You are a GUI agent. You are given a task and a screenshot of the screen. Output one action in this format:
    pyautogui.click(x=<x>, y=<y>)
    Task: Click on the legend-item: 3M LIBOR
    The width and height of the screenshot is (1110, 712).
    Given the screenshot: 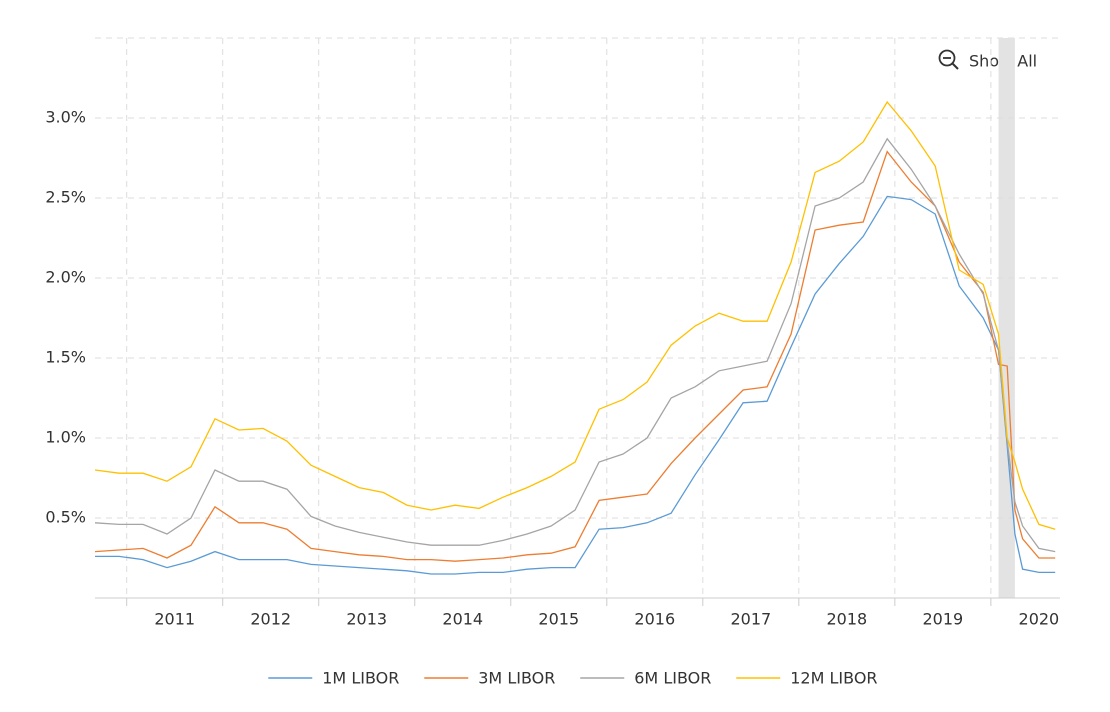 What is the action you would take?
    pyautogui.click(x=489, y=678)
    